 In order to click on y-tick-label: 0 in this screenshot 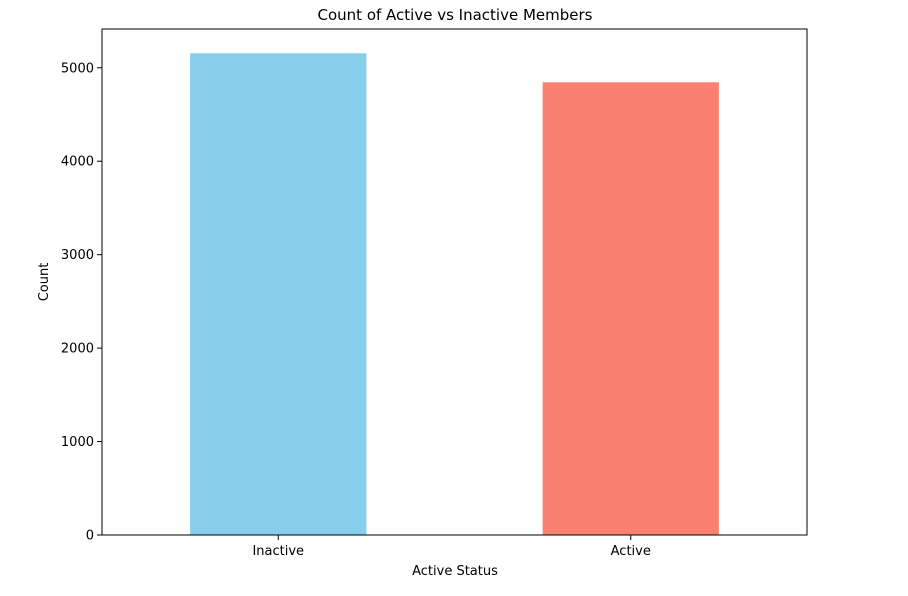, I will do `click(90, 536)`.